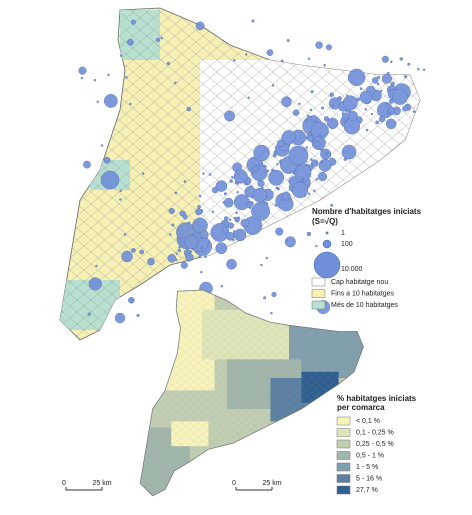 Image resolution: width=472 pixels, height=515 pixels. I want to click on legend-title: Nombre d'habitatges iniciats, so click(367, 211).